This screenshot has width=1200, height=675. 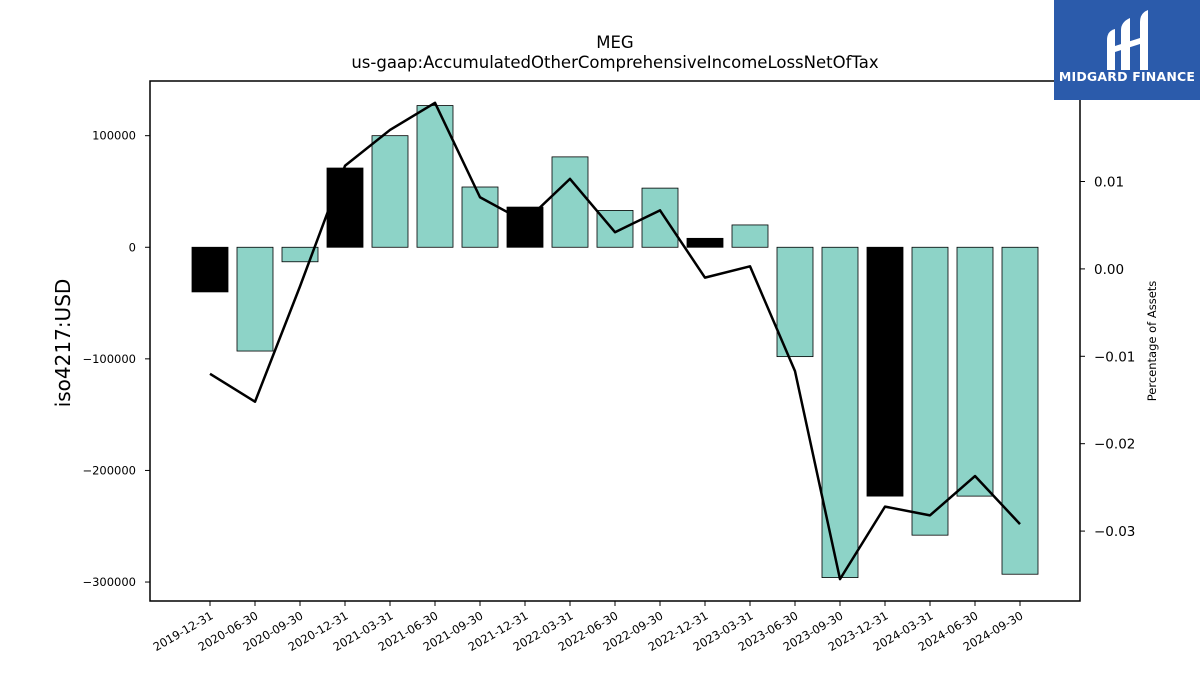 I want to click on y2-tick-label: −0.02, so click(x=1114, y=445).